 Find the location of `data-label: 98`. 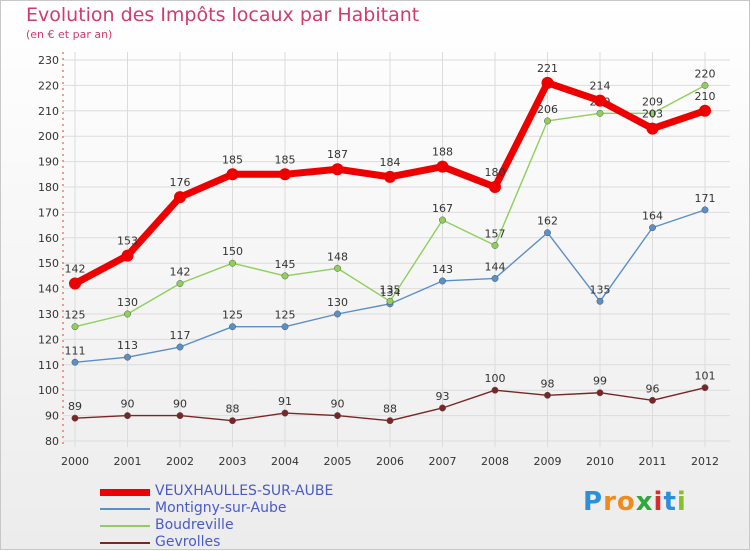

data-label: 98 is located at coordinates (548, 383).